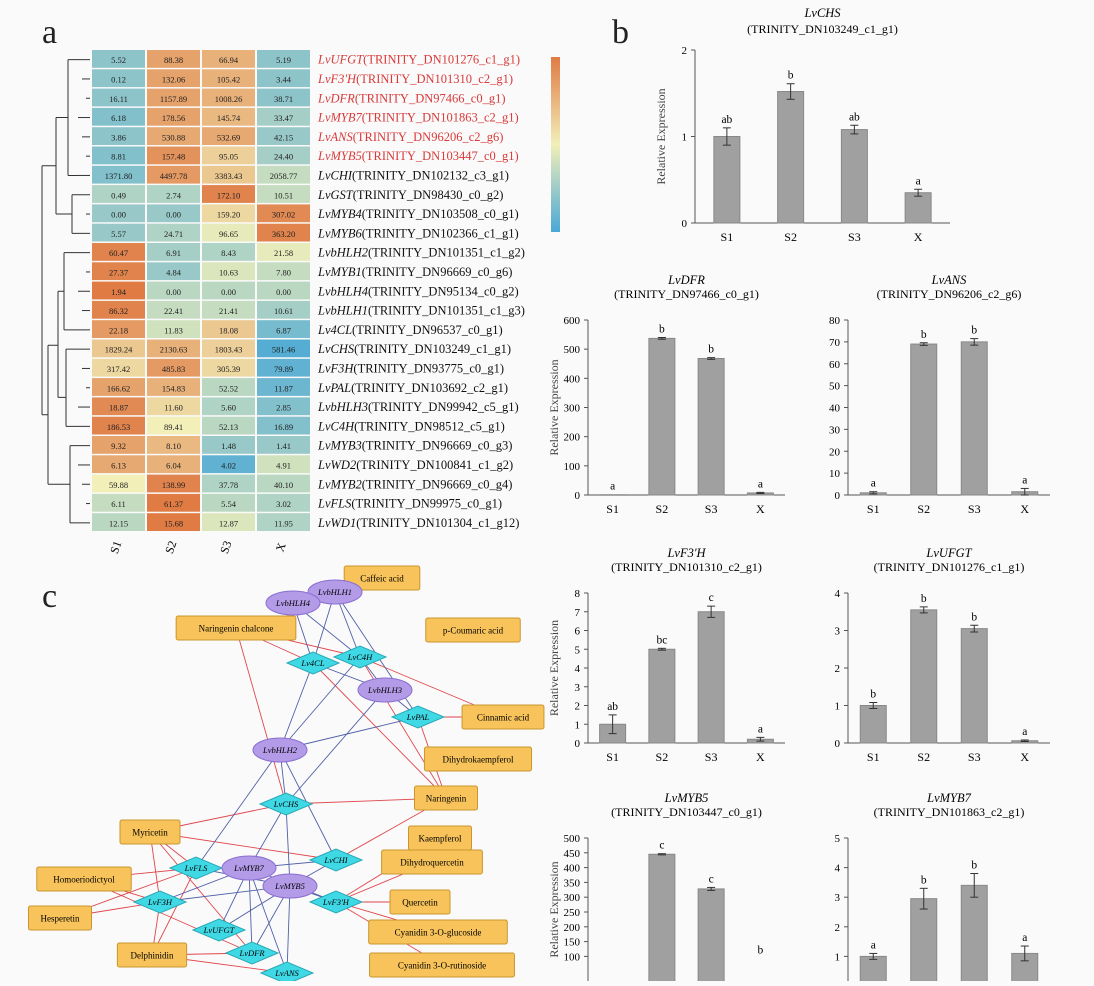  I want to click on gene-label: LvUFGT(TRINITY_DN101276_c1_g1), so click(418, 60).